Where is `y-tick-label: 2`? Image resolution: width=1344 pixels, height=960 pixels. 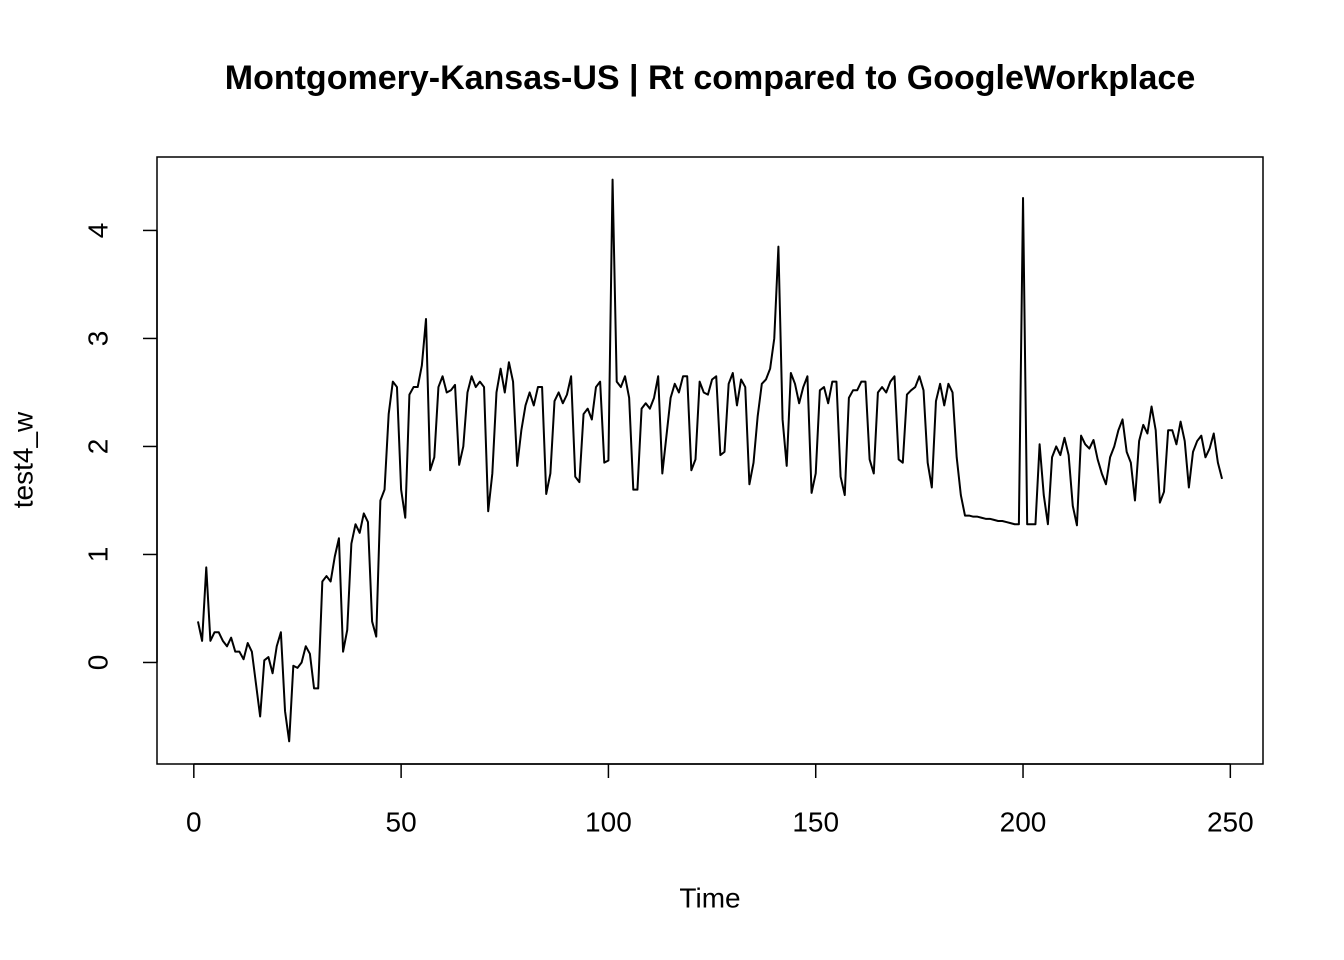 y-tick-label: 2 is located at coordinates (97, 447).